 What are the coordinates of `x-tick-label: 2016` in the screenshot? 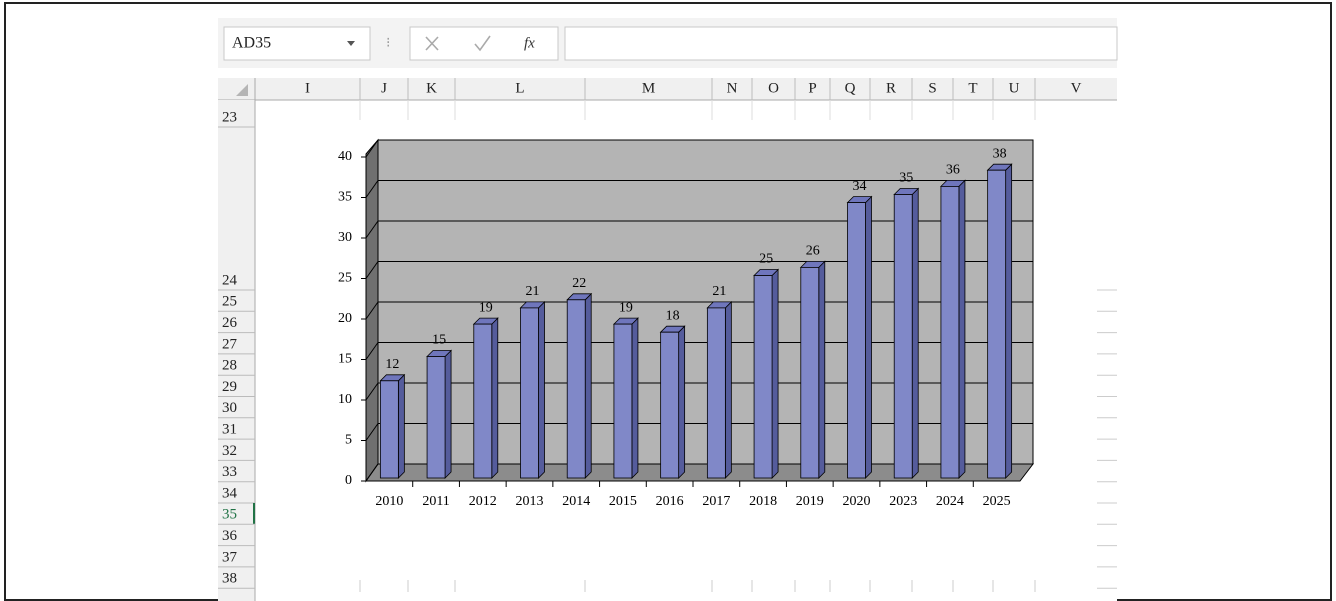 It's located at (670, 501).